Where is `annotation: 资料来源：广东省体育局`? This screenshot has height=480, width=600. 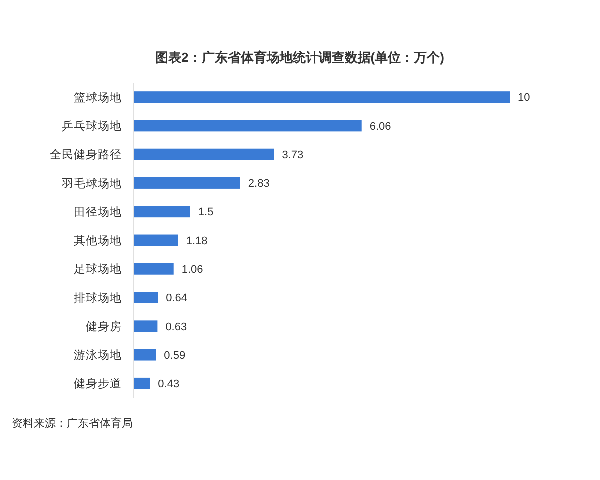 annotation: 资料来源：广东省体育局 is located at coordinates (72, 424).